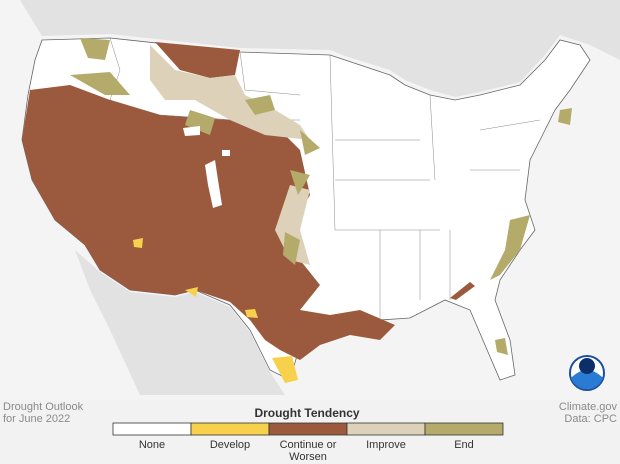 Image resolution: width=620 pixels, height=464 pixels. Describe the element at coordinates (590, 419) in the screenshot. I see `credit-data: Data: CPC` at that location.